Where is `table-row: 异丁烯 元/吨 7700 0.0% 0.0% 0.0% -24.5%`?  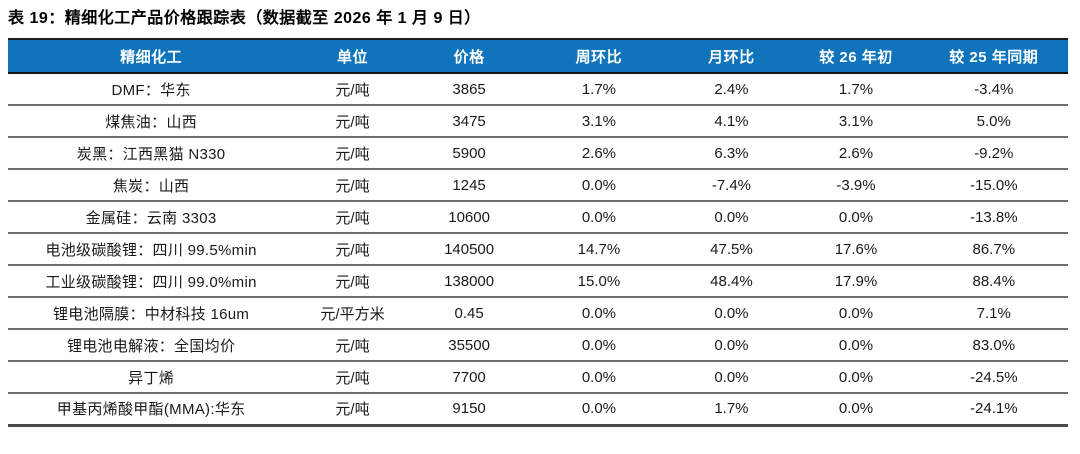
table-row: 异丁烯 元/吨 7700 0.0% 0.0% 0.0% -24.5% is located at coordinates (538, 377).